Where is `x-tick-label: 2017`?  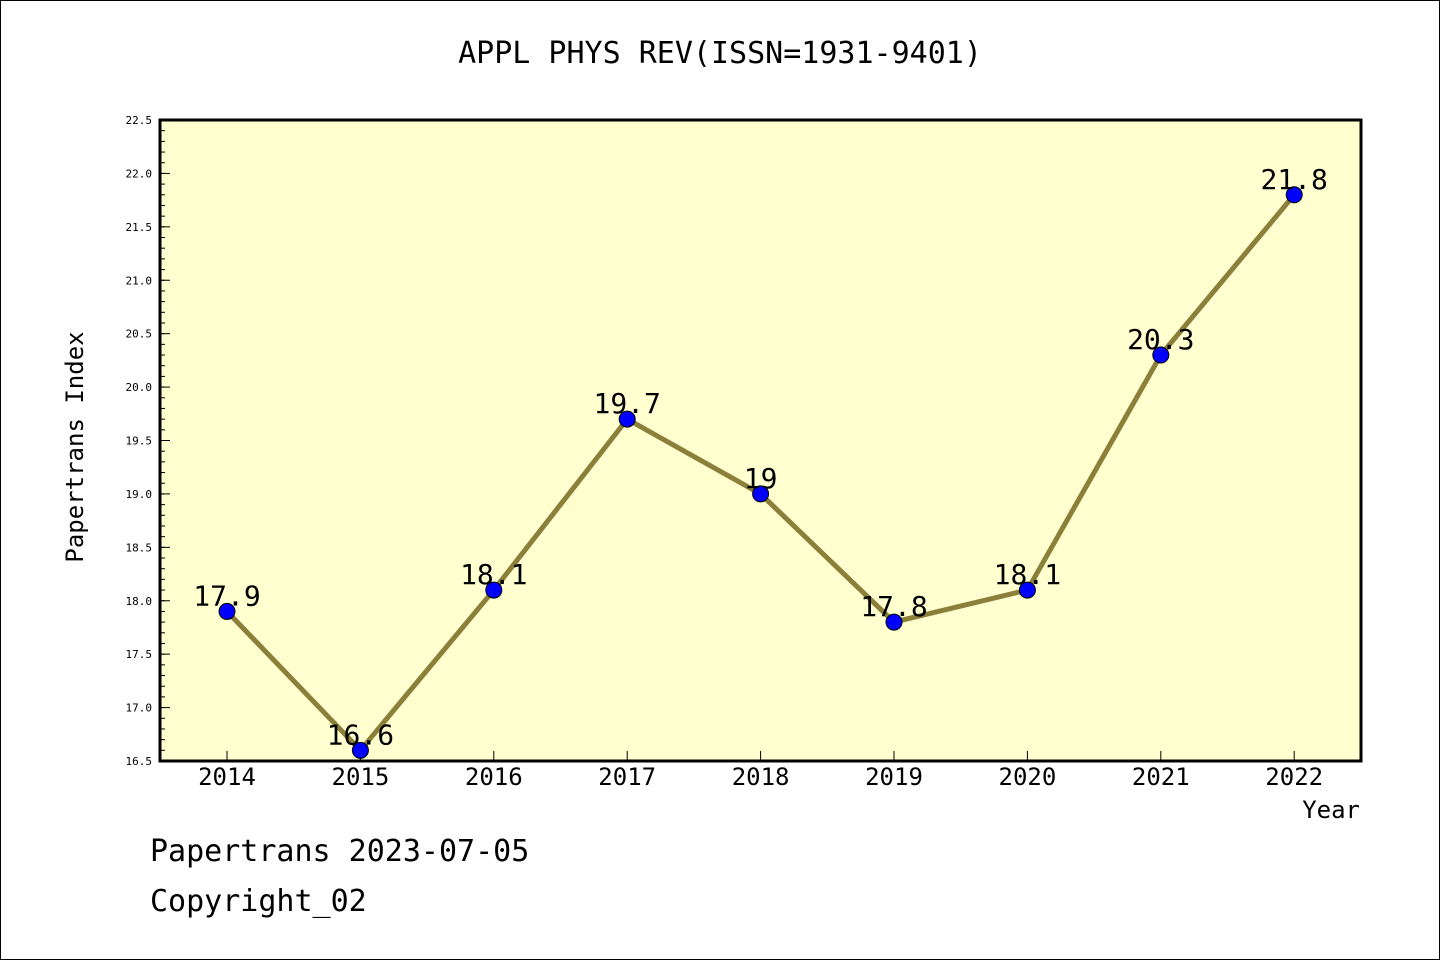
x-tick-label: 2017 is located at coordinates (627, 777).